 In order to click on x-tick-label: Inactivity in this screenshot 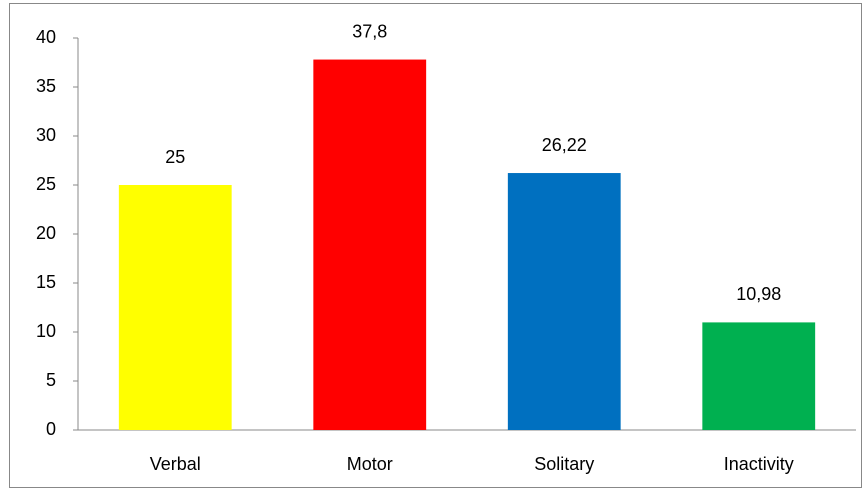, I will do `click(759, 464)`.